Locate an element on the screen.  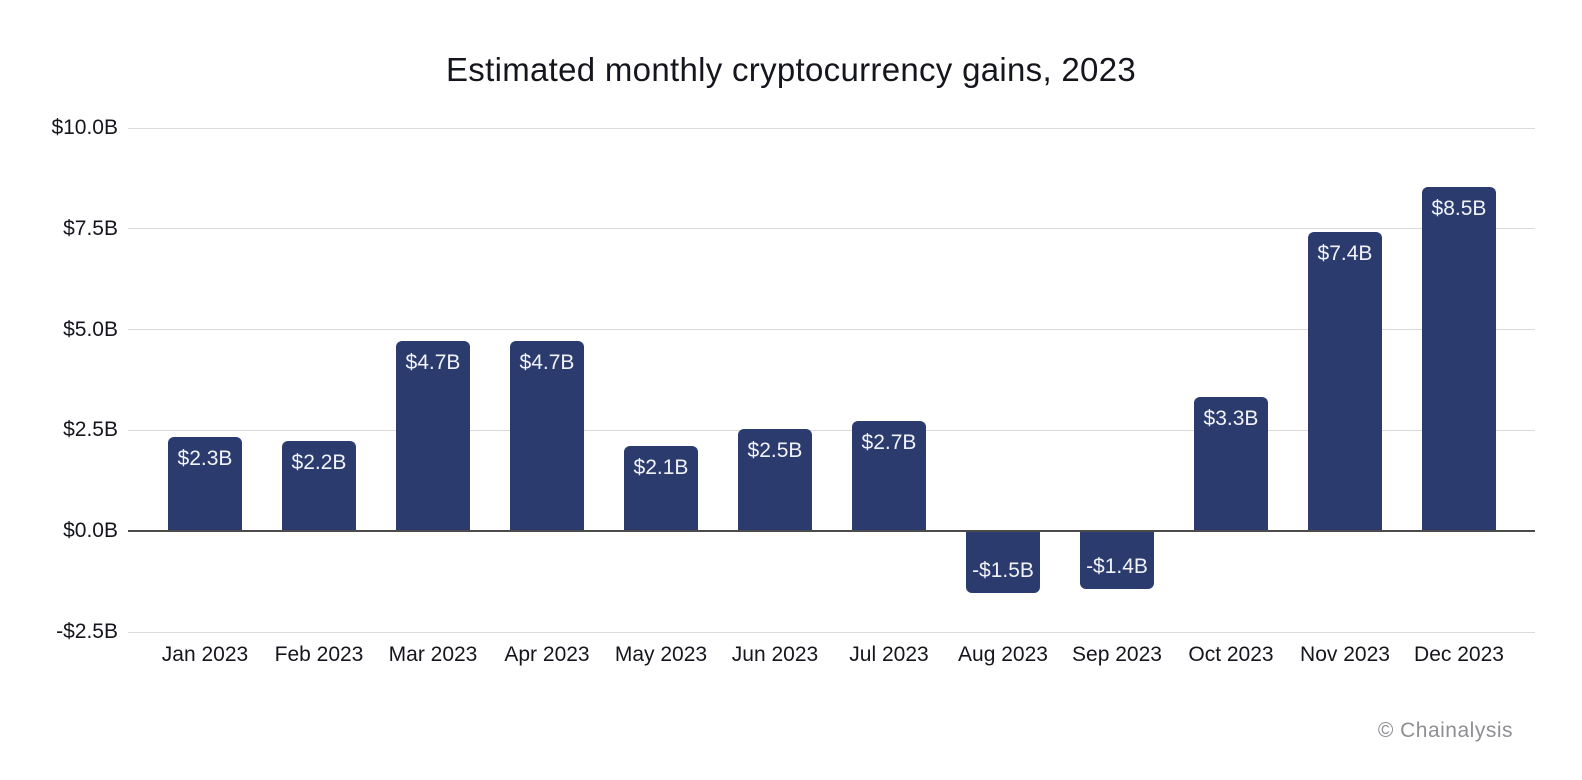
bar-value-label: -$1.4B is located at coordinates (1117, 566).